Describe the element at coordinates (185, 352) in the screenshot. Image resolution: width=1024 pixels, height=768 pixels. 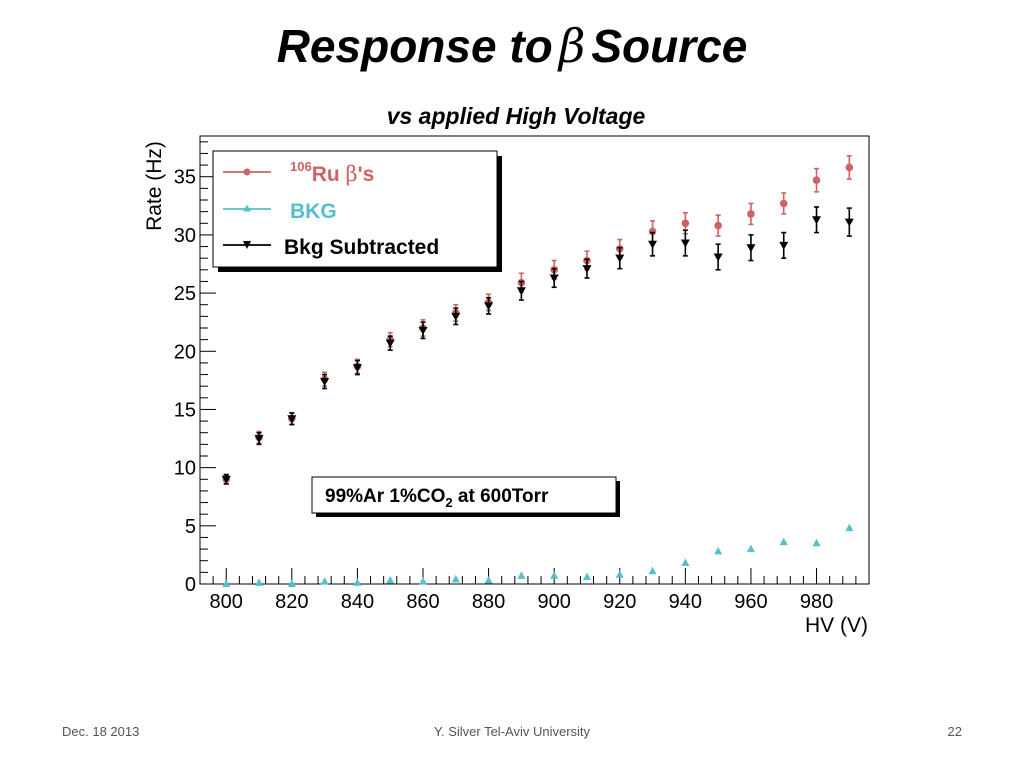
I see `y-tick-label: 20` at that location.